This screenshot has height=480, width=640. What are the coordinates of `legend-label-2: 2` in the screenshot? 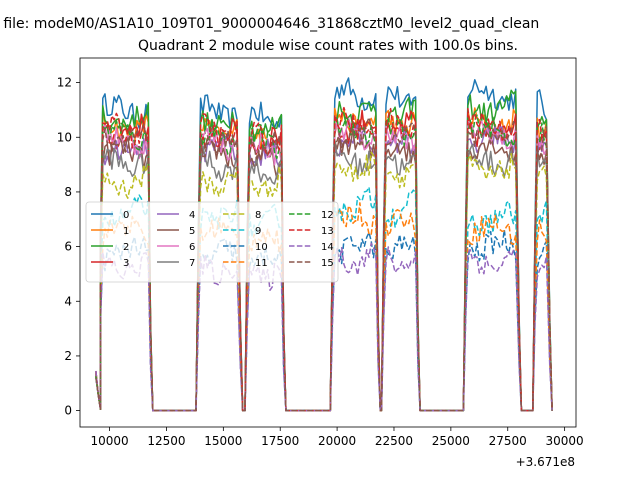 It's located at (126, 247).